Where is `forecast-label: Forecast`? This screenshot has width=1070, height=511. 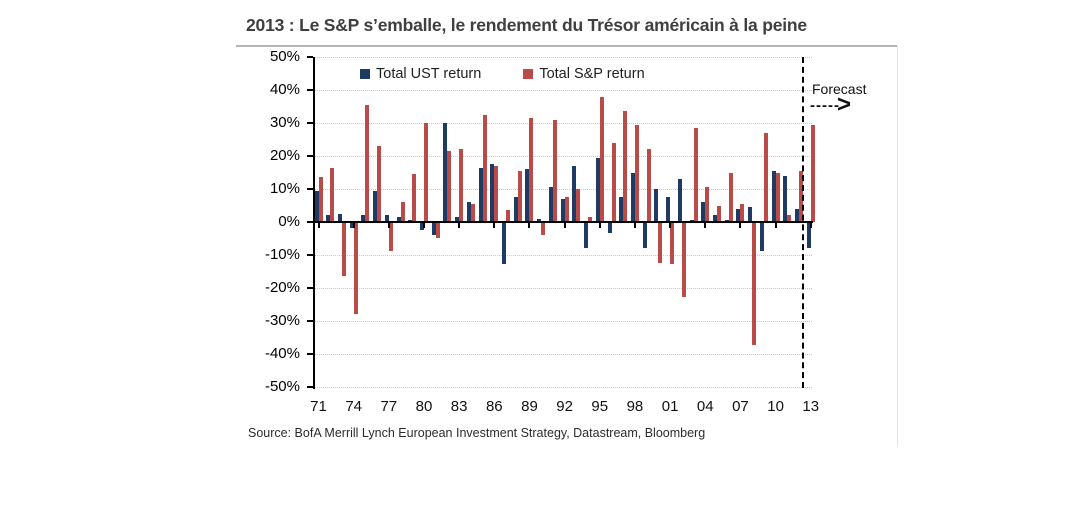
forecast-label: Forecast is located at coordinates (839, 89).